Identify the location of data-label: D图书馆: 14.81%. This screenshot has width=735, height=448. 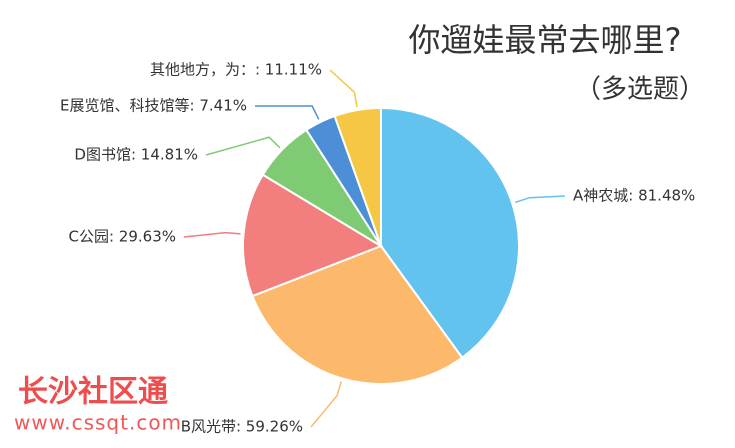
(136, 155).